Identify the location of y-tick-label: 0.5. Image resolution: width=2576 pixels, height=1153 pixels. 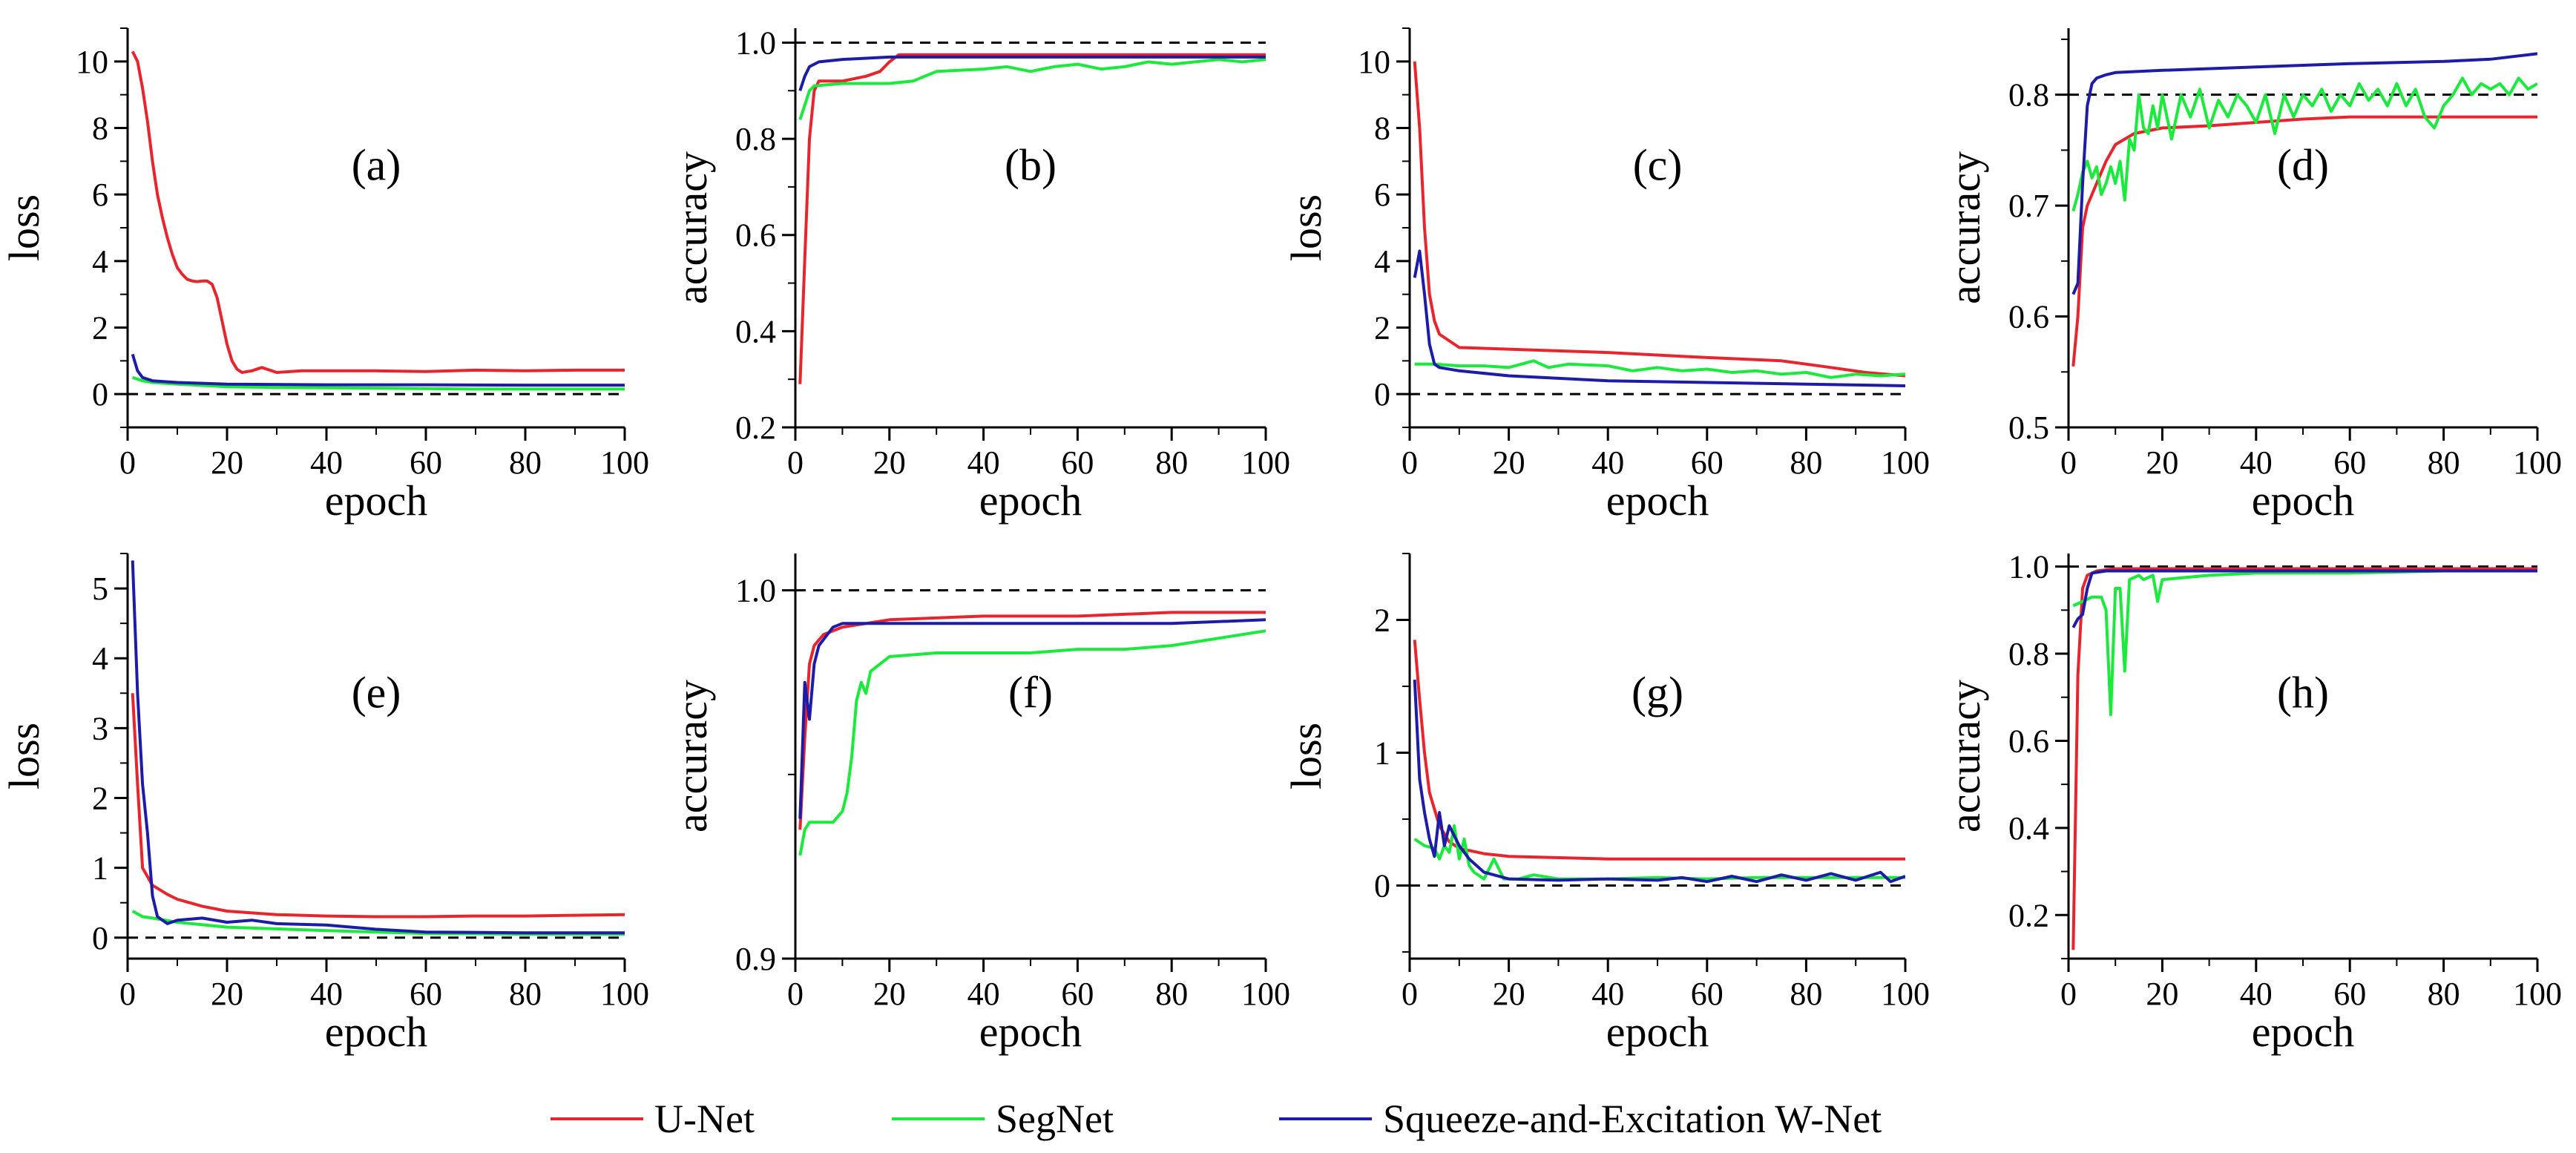
(2029, 428).